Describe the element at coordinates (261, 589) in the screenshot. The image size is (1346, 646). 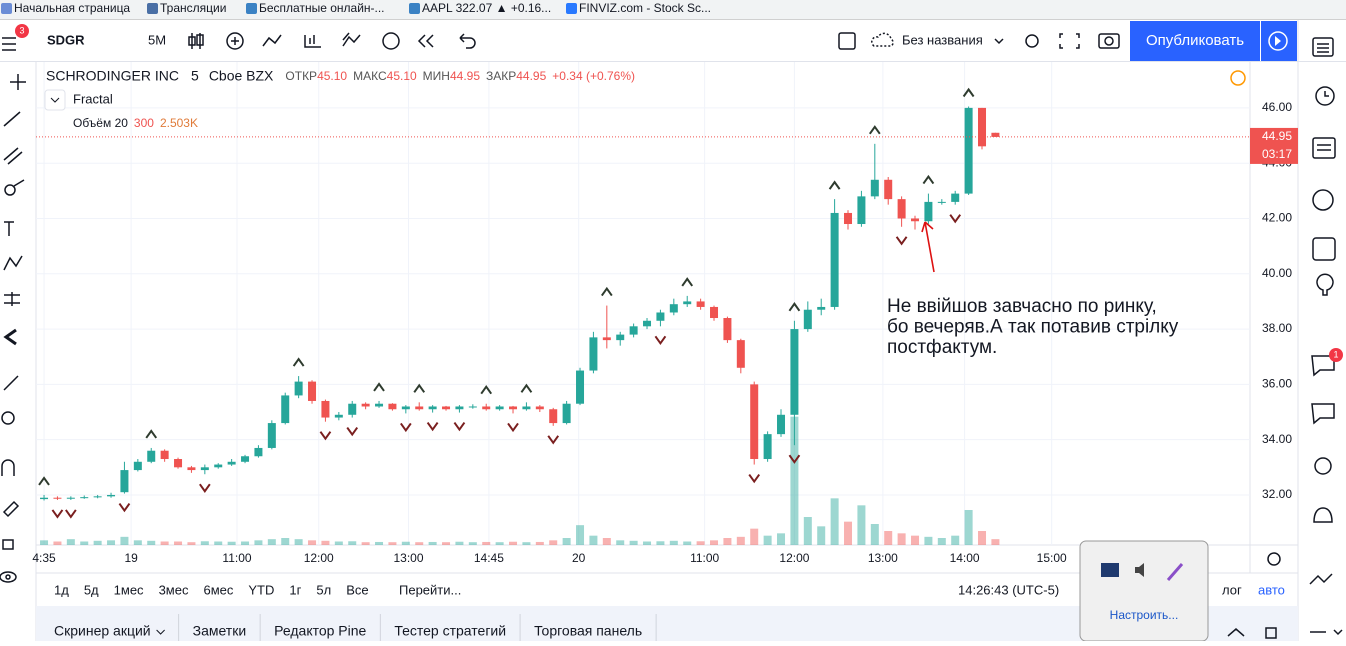
I see `range-button: YTD` at that location.